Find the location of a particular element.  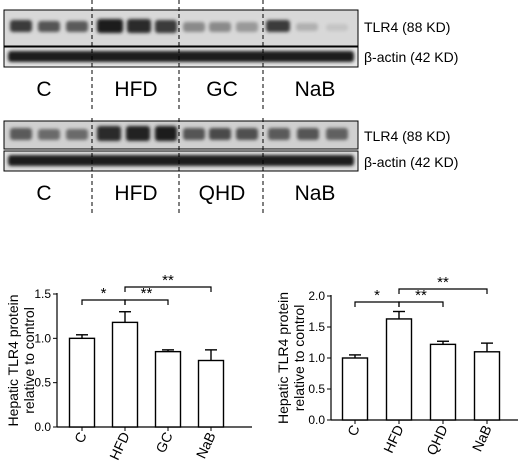

blot-2-group-hfd: HFD is located at coordinates (135, 193).